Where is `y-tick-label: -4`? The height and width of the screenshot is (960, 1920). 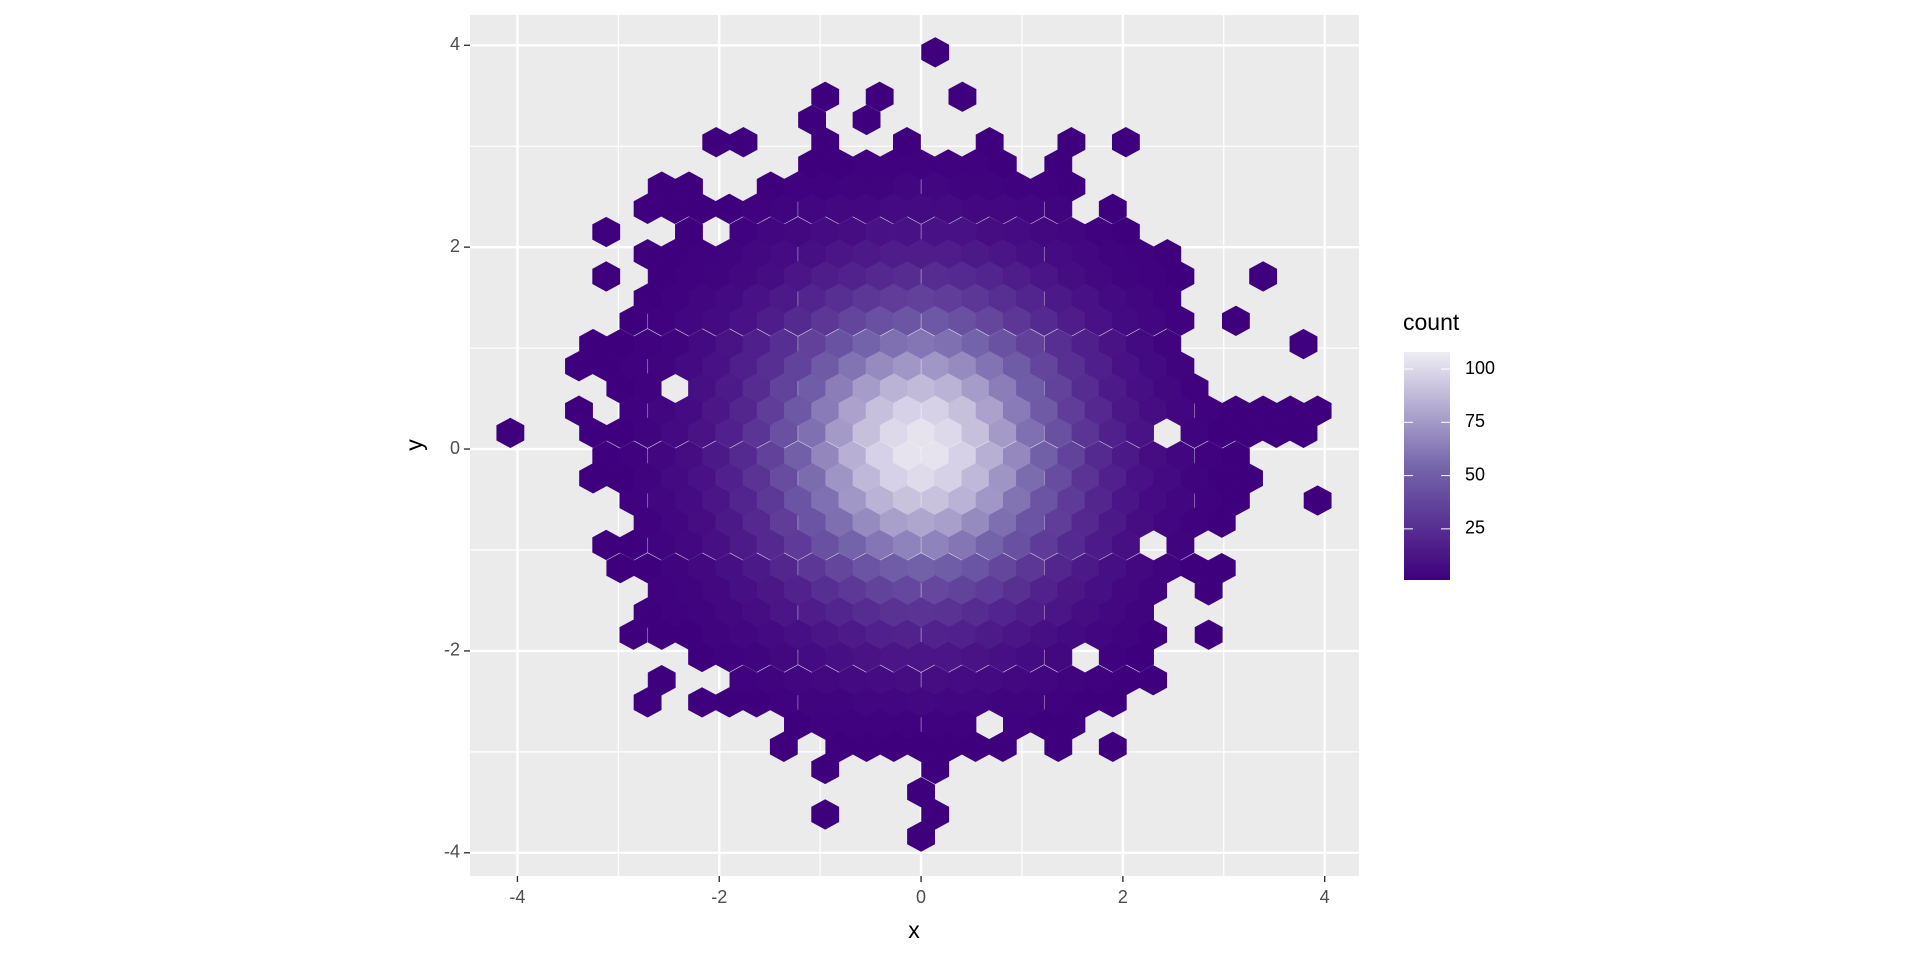 y-tick-label: -4 is located at coordinates (452, 852).